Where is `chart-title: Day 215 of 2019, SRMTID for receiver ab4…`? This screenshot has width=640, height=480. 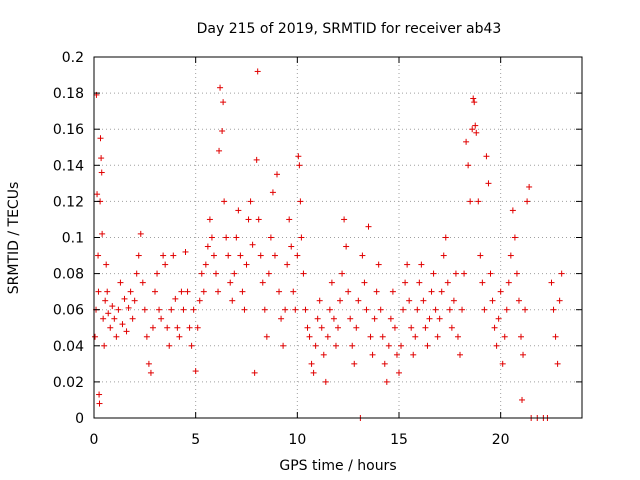 chart-title: Day 215 of 2019, SRMTID for receiver ab4… is located at coordinates (349, 29).